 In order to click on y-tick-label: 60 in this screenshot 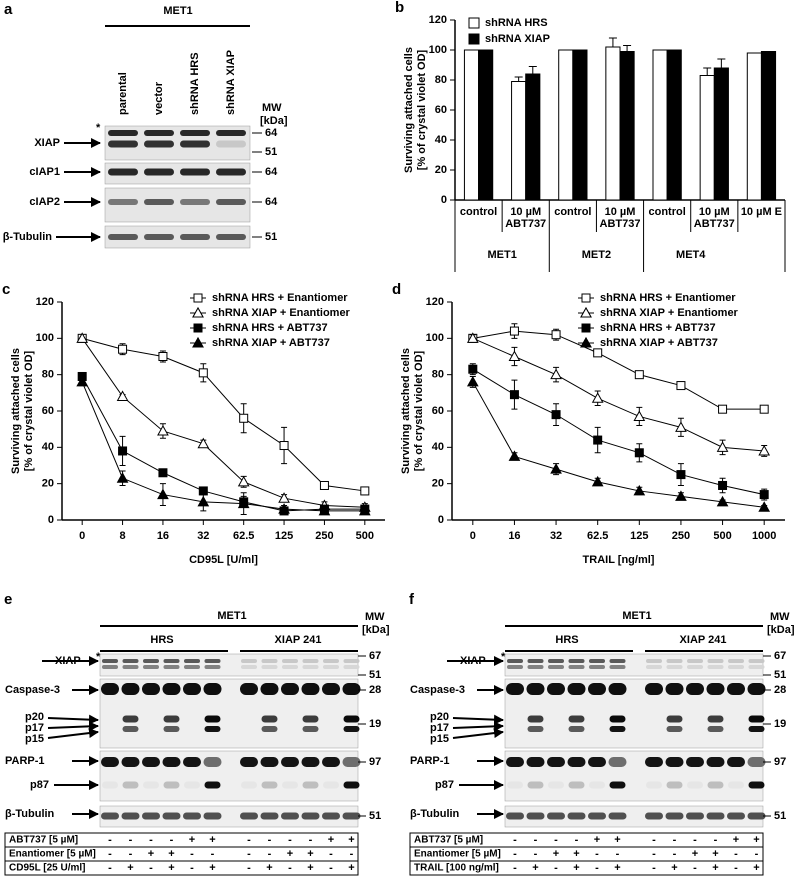, I will do `click(441, 110)`.